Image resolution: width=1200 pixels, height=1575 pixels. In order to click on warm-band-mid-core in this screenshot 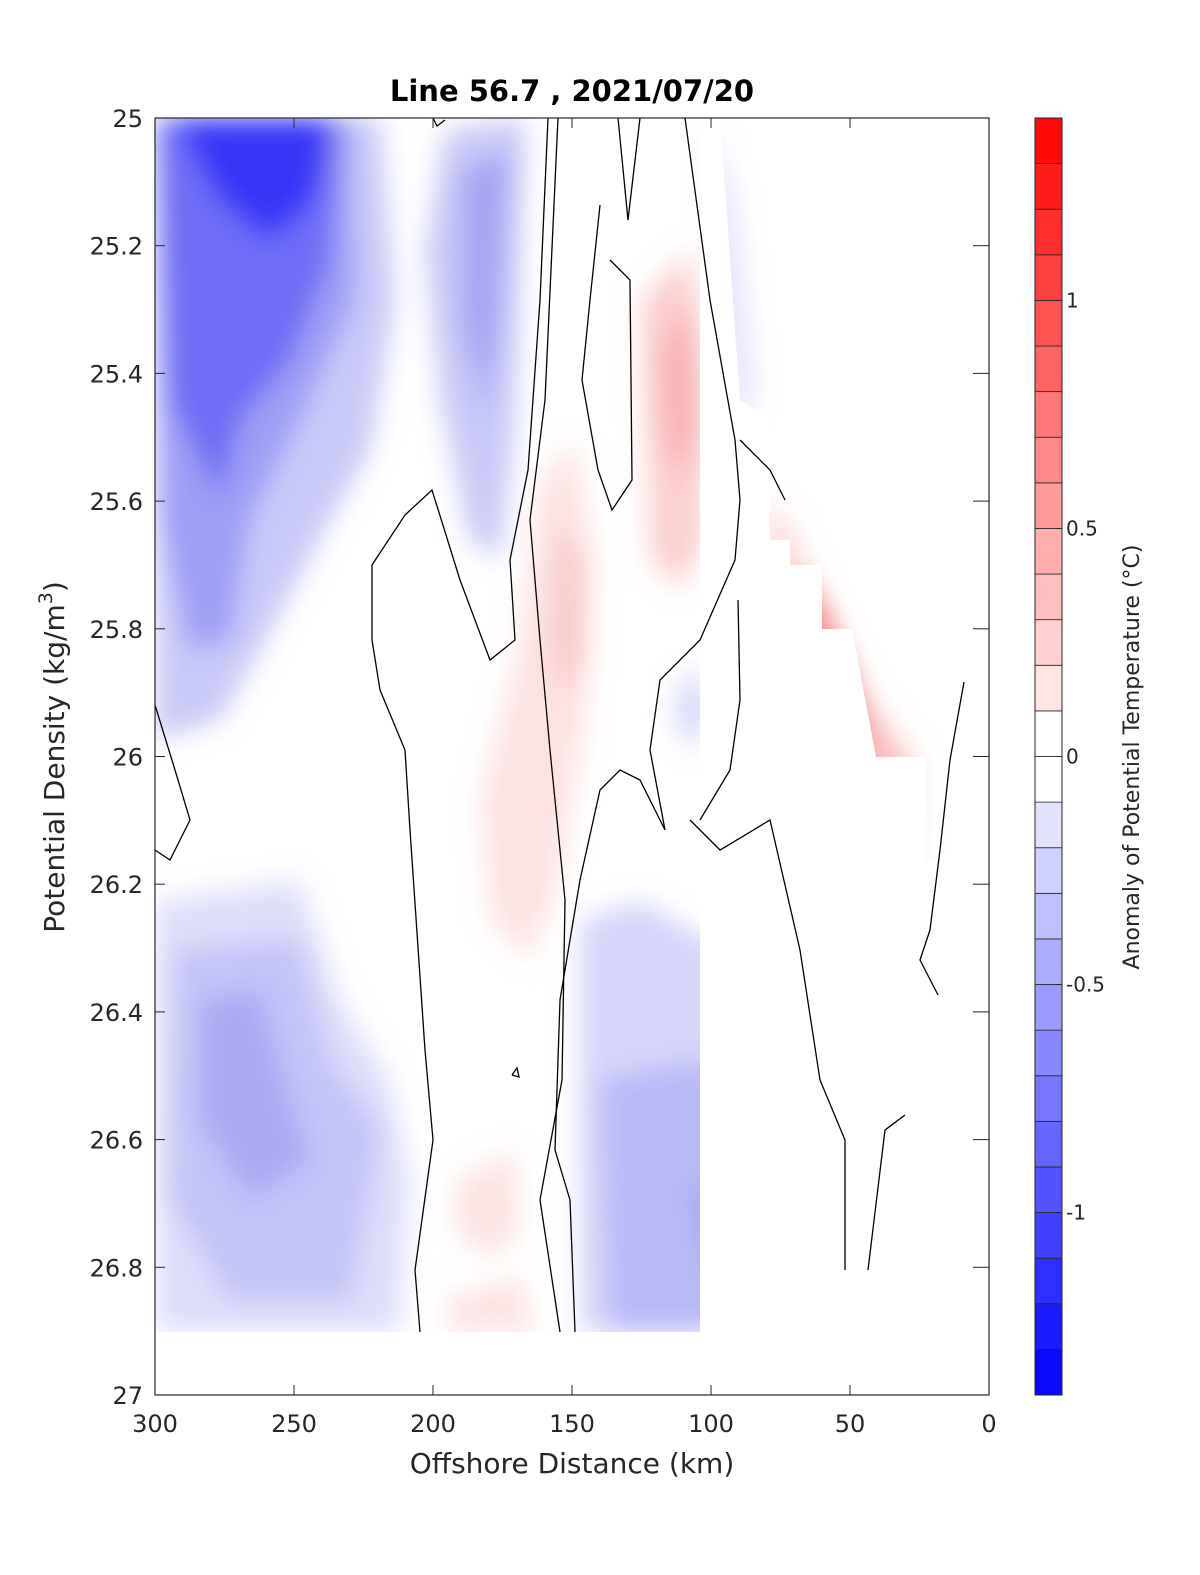, I will do `click(680, 390)`.